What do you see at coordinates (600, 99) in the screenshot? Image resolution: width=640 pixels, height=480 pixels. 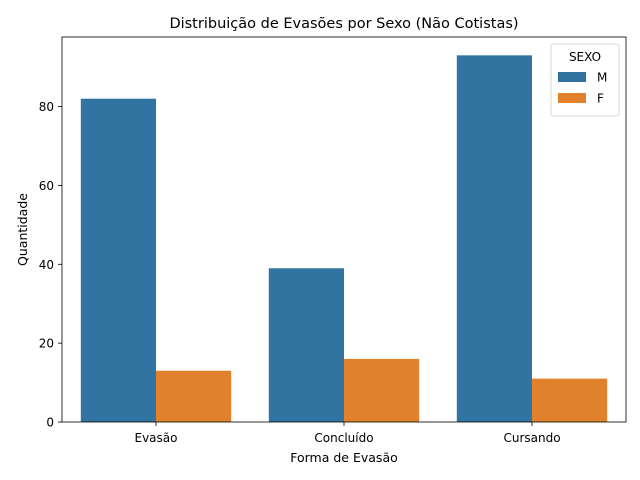 I see `legend-label-F: F` at bounding box center [600, 99].